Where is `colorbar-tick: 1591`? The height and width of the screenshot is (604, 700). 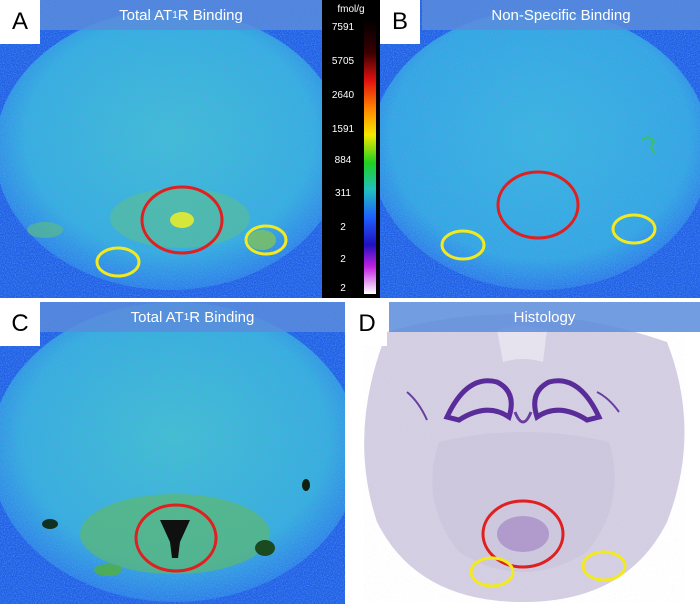
colorbar-tick: 1591 is located at coordinates (343, 129).